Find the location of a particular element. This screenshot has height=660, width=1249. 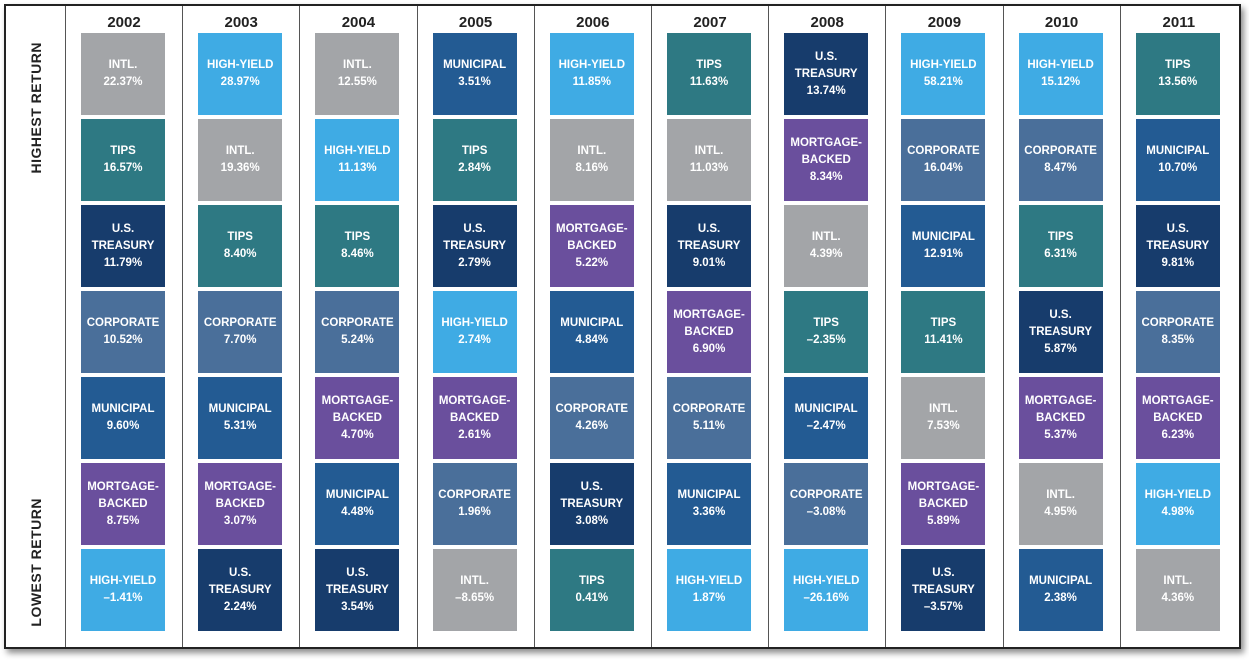

return-cell: INTL. 7.53% is located at coordinates (943, 418).